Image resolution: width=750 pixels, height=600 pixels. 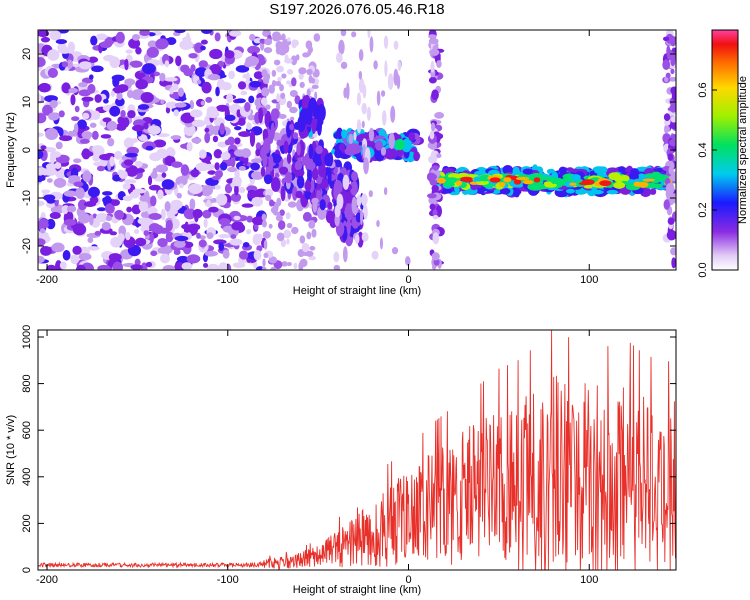 I want to click on top-y-tick-label: 0, so click(x=27, y=150).